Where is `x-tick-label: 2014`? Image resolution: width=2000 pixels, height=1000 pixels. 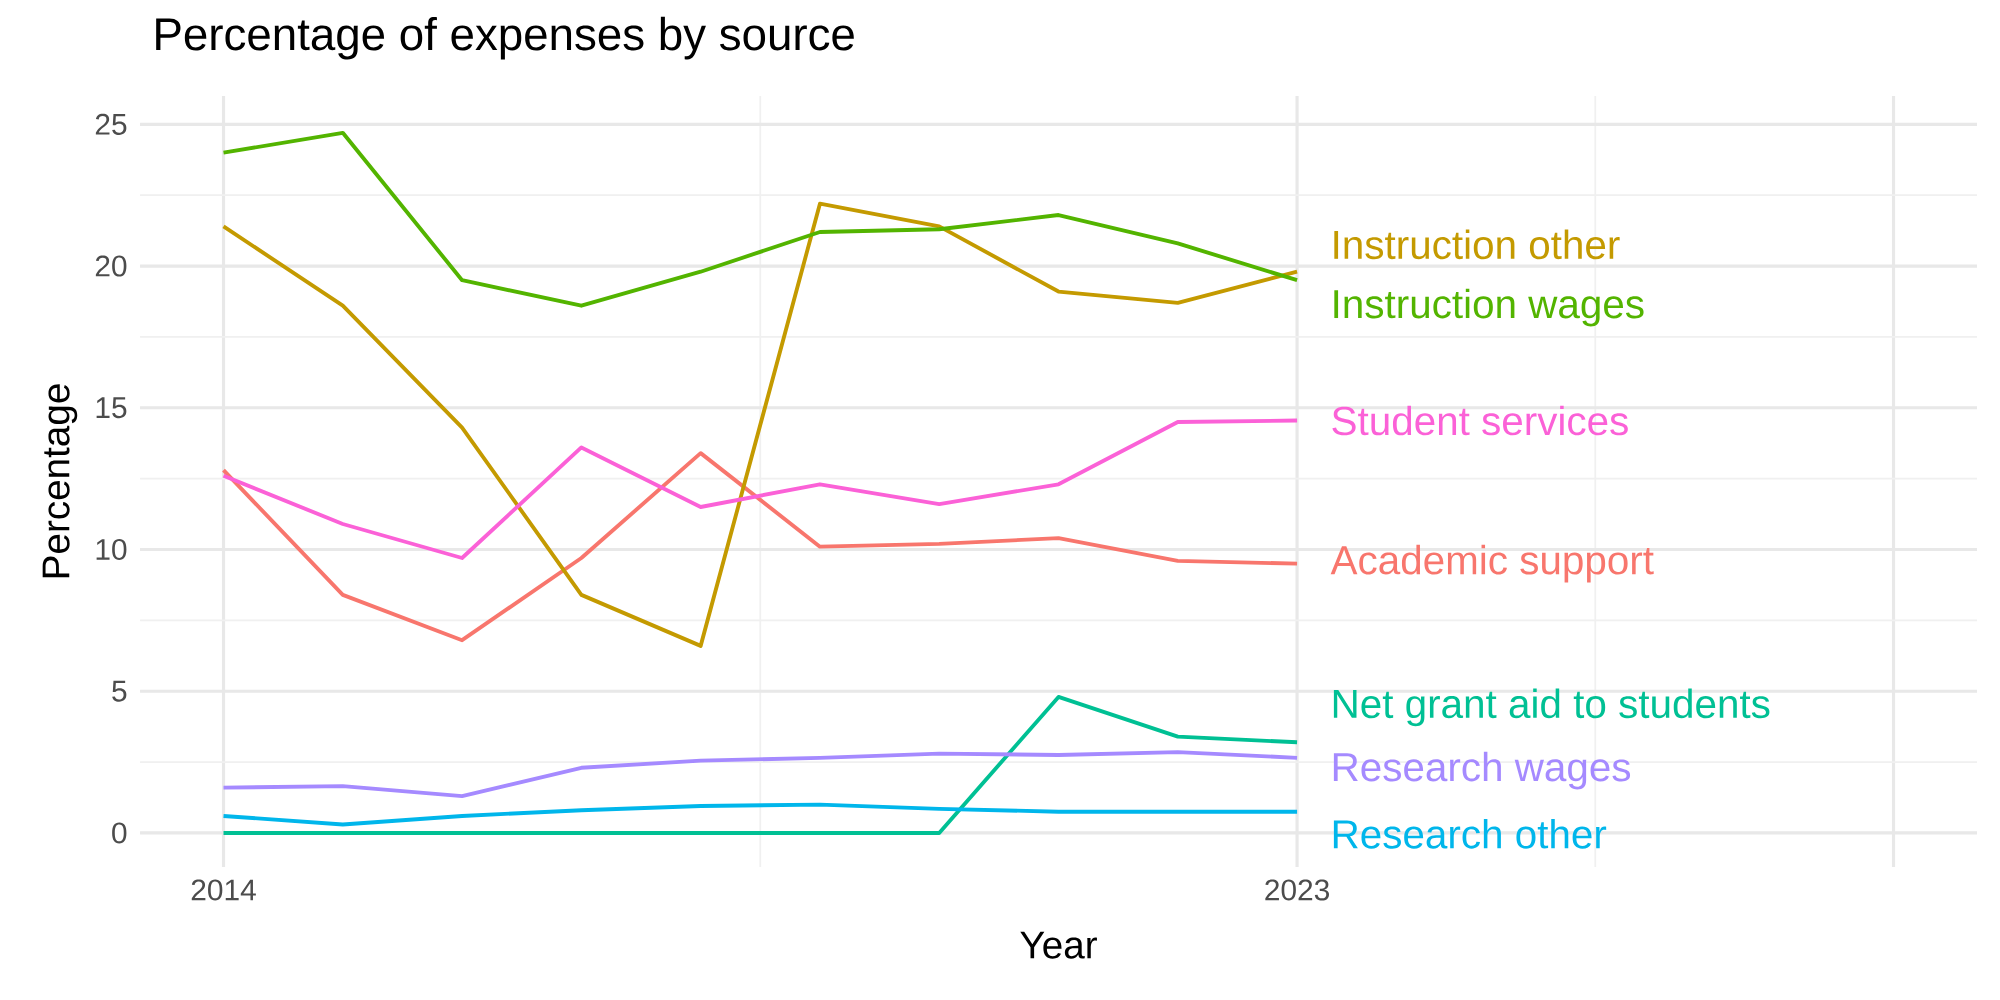
x-tick-label: 2014 is located at coordinates (223, 890).